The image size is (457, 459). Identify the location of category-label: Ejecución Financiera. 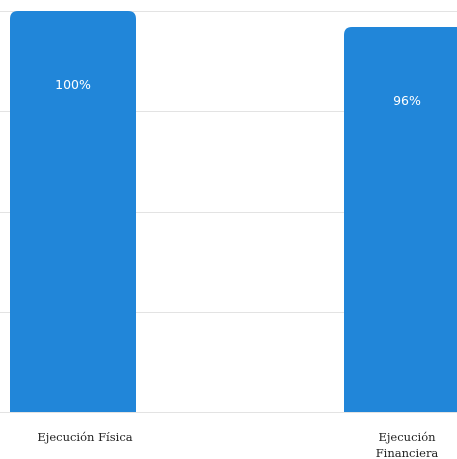
(407, 444).